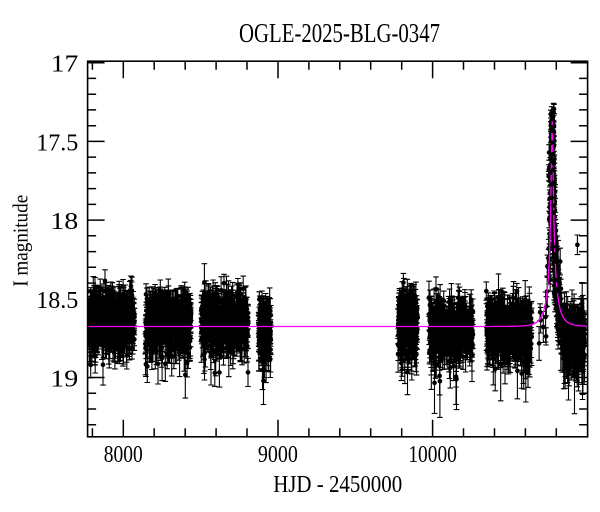 The width and height of the screenshot is (600, 512). I want to click on svg-text: 9000, so click(278, 454).